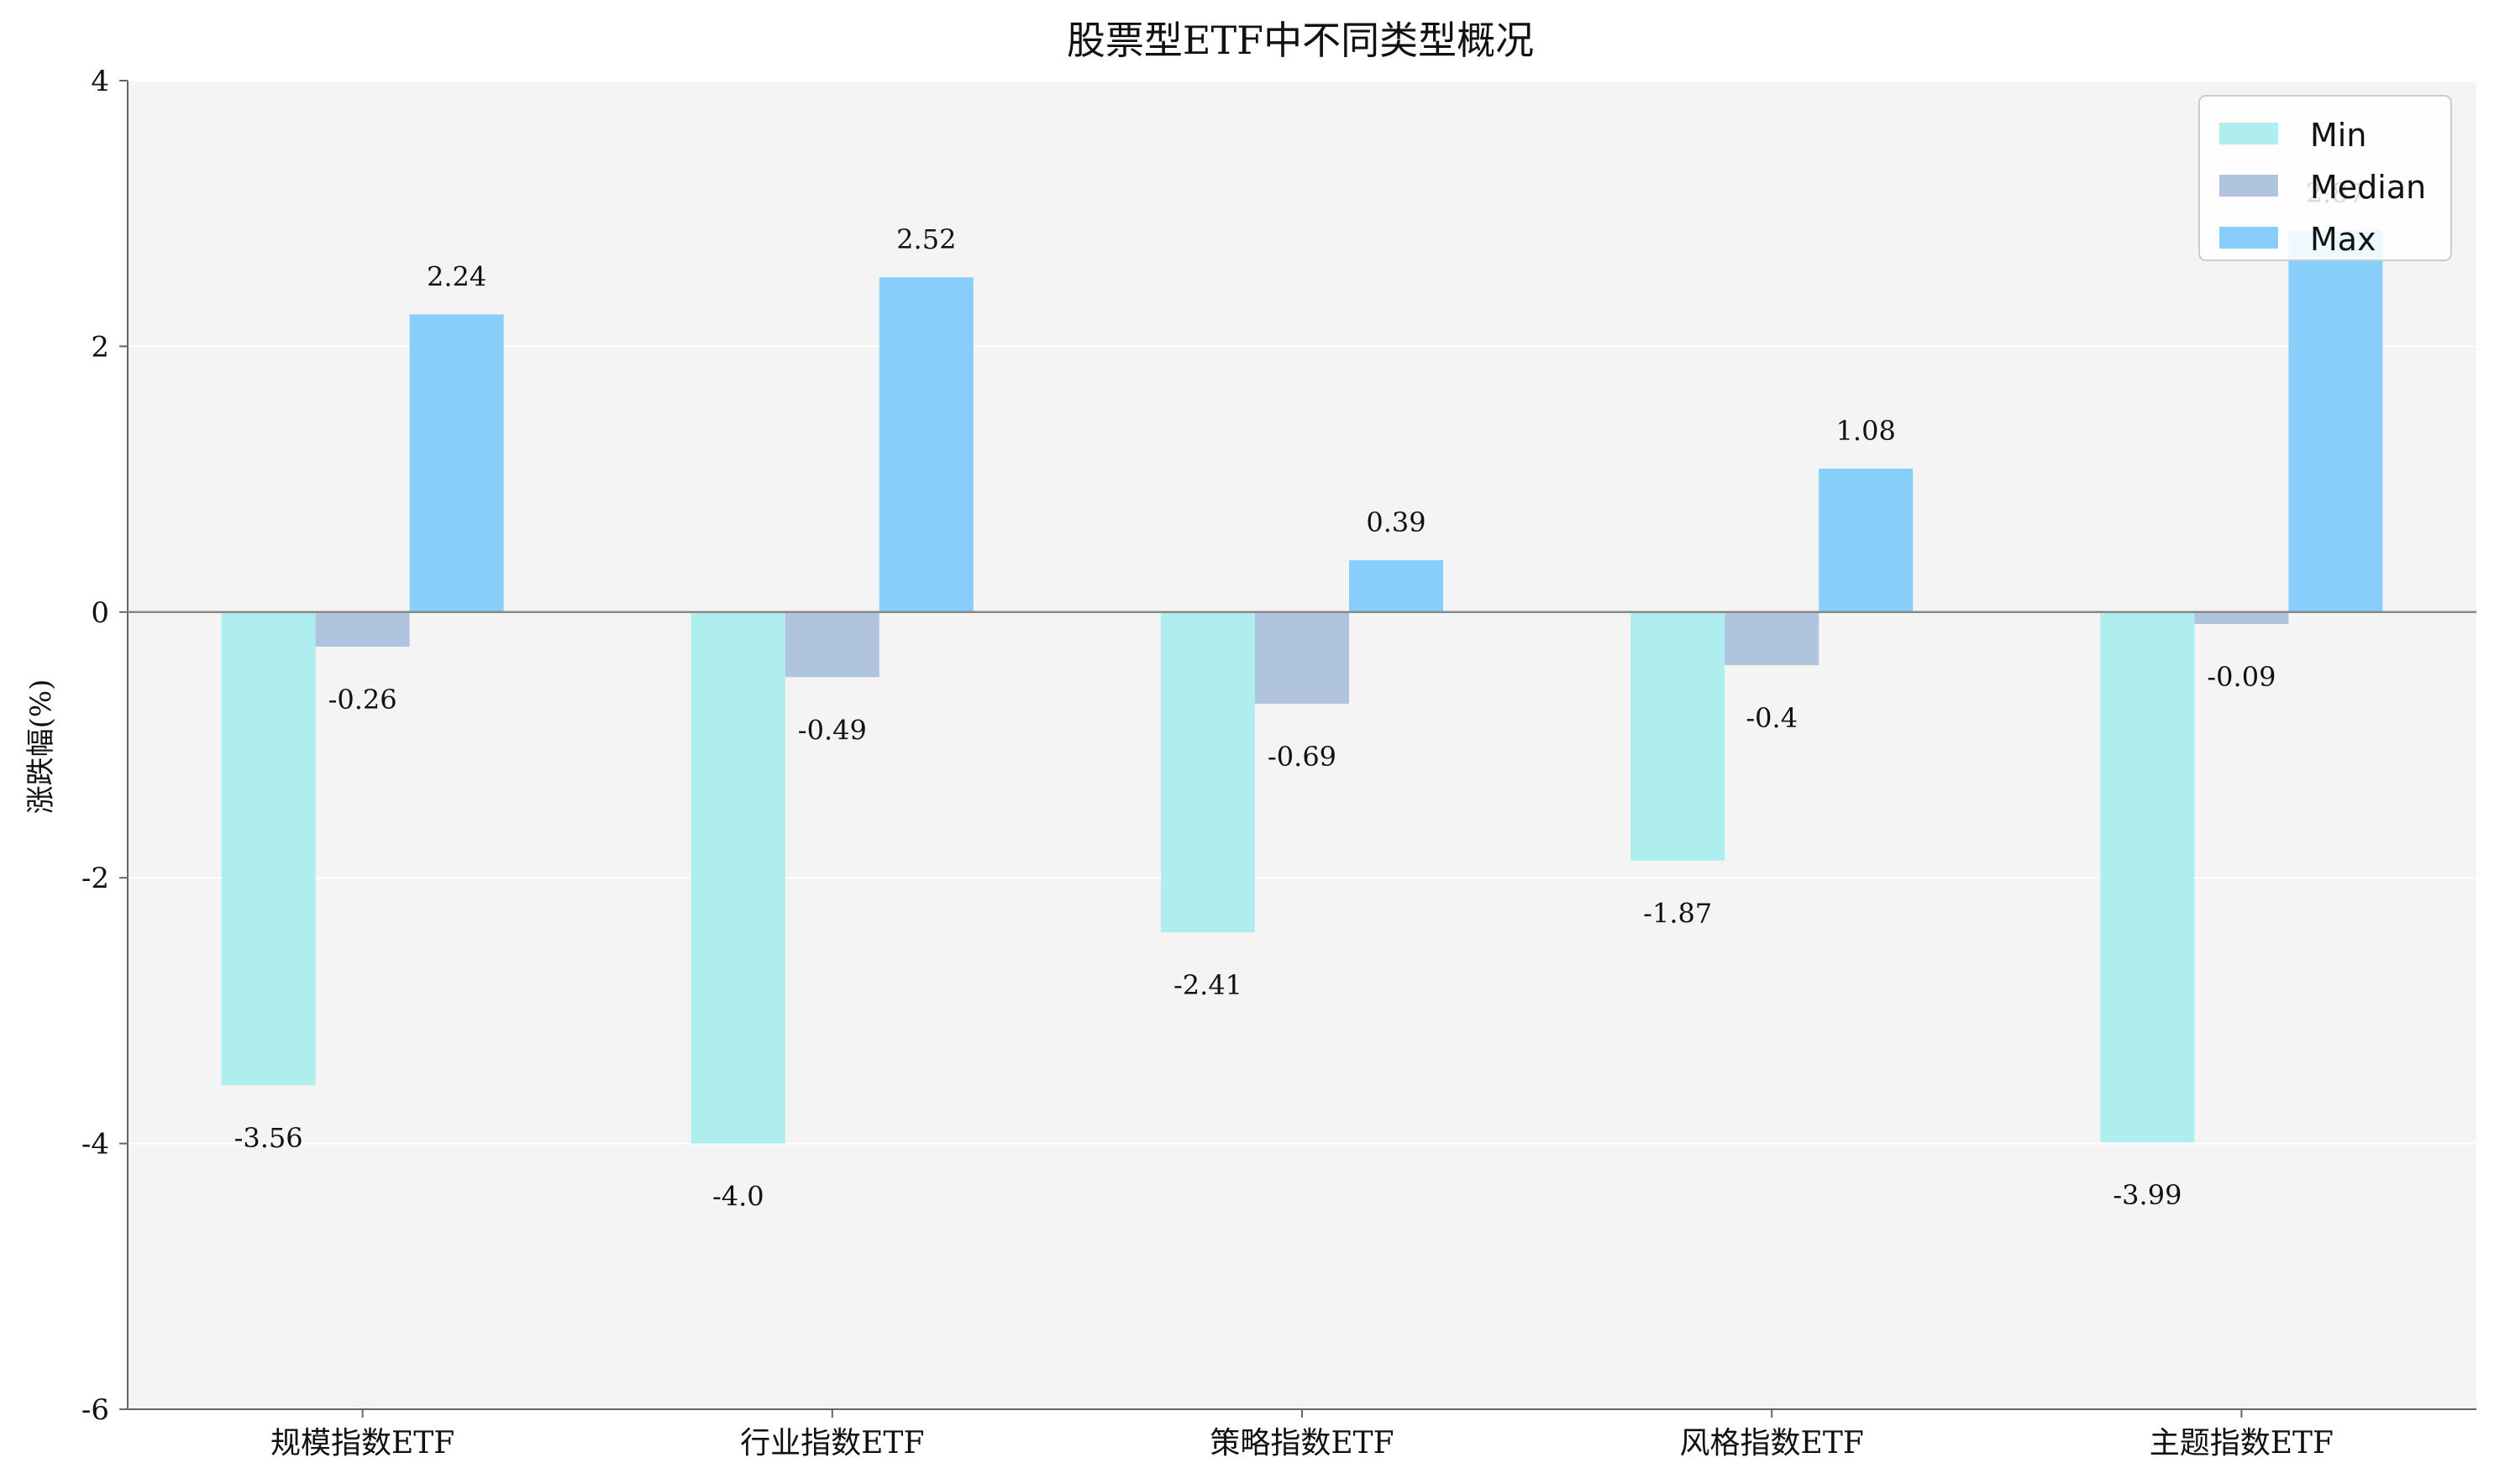 The height and width of the screenshot is (1484, 2494). Describe the element at coordinates (926, 239) in the screenshot. I see `data-label: 2.52` at that location.